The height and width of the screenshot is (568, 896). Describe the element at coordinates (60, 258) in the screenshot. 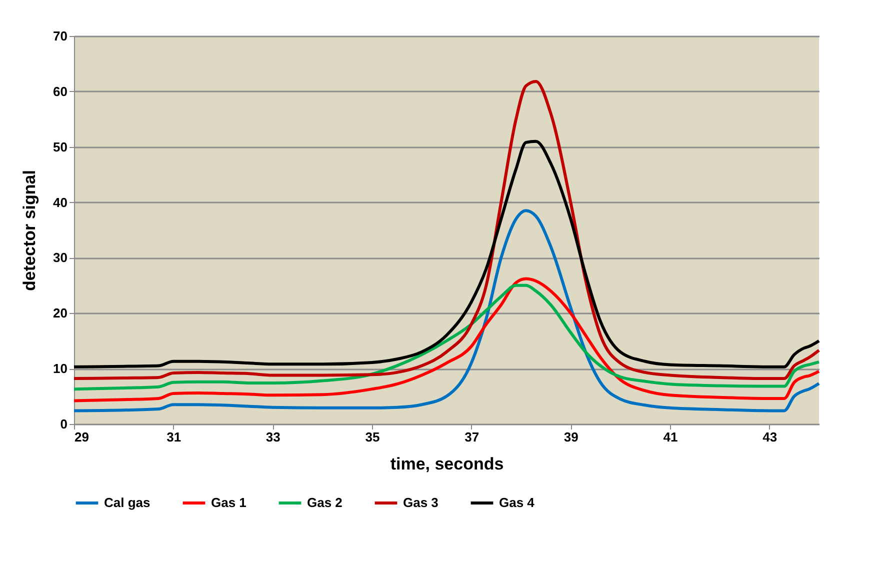

I see `y-tick-label: 30` at that location.